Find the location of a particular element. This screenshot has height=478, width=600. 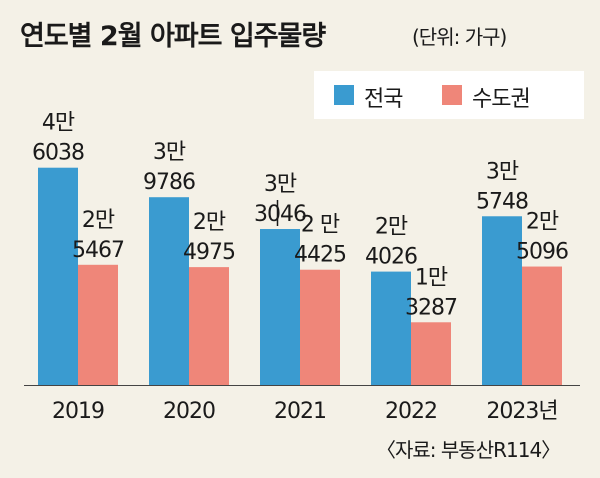

bar-capital-region-2020 is located at coordinates (209, 326).